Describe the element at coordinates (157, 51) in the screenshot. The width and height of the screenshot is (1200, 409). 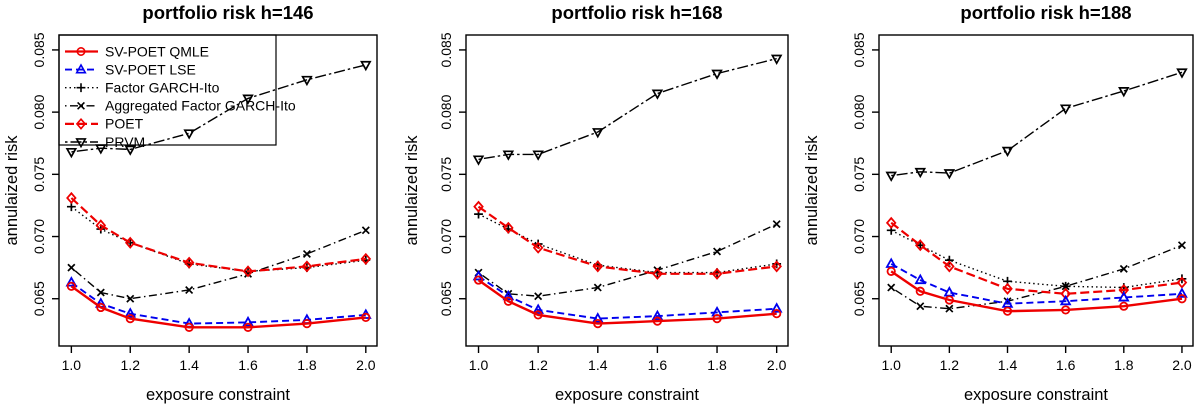
I see `legend-label: SV-POET QMLE` at that location.